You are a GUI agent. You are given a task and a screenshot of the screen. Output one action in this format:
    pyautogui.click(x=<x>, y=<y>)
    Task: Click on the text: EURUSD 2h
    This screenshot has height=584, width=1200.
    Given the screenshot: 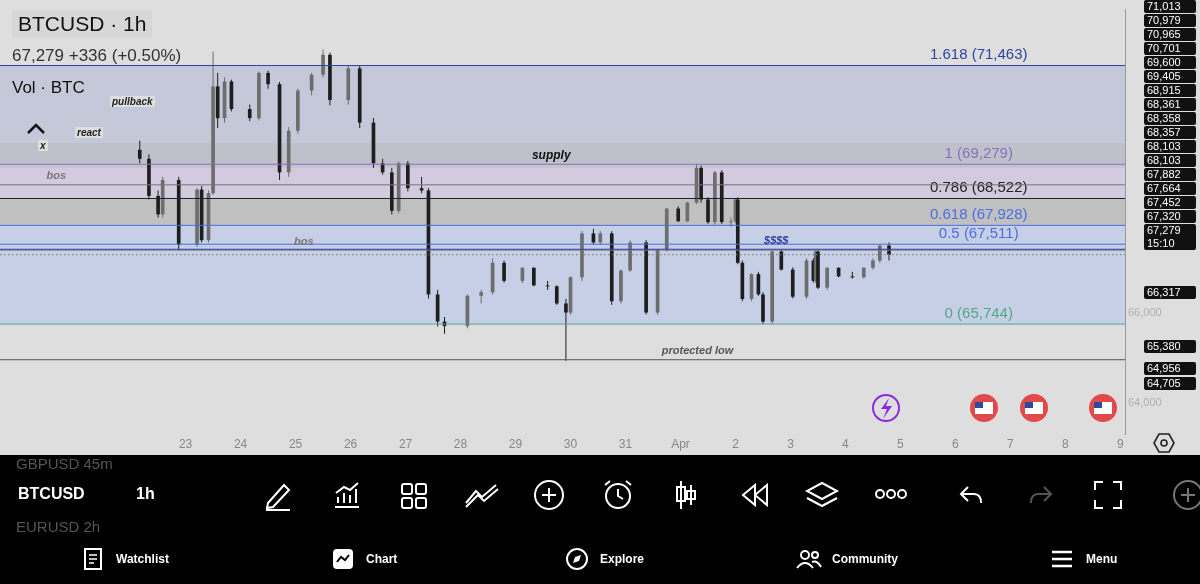 What is the action you would take?
    pyautogui.click(x=58, y=526)
    